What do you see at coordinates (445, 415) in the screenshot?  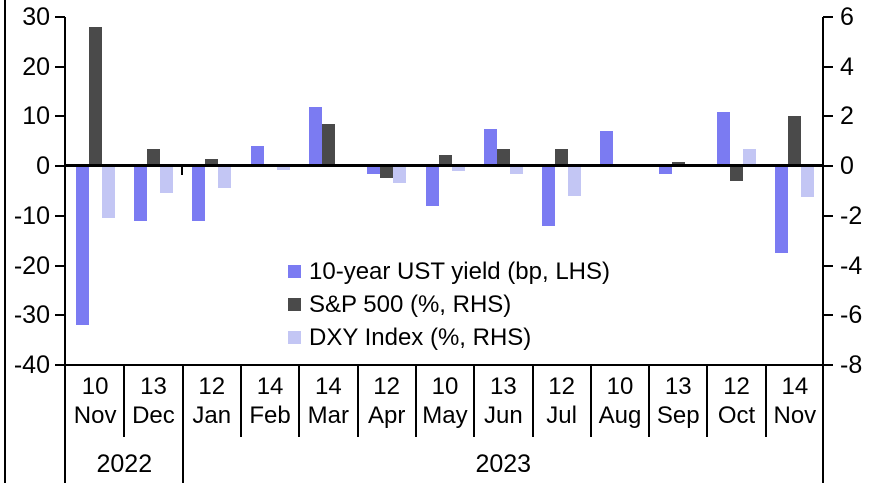 I see `category-month: May` at bounding box center [445, 415].